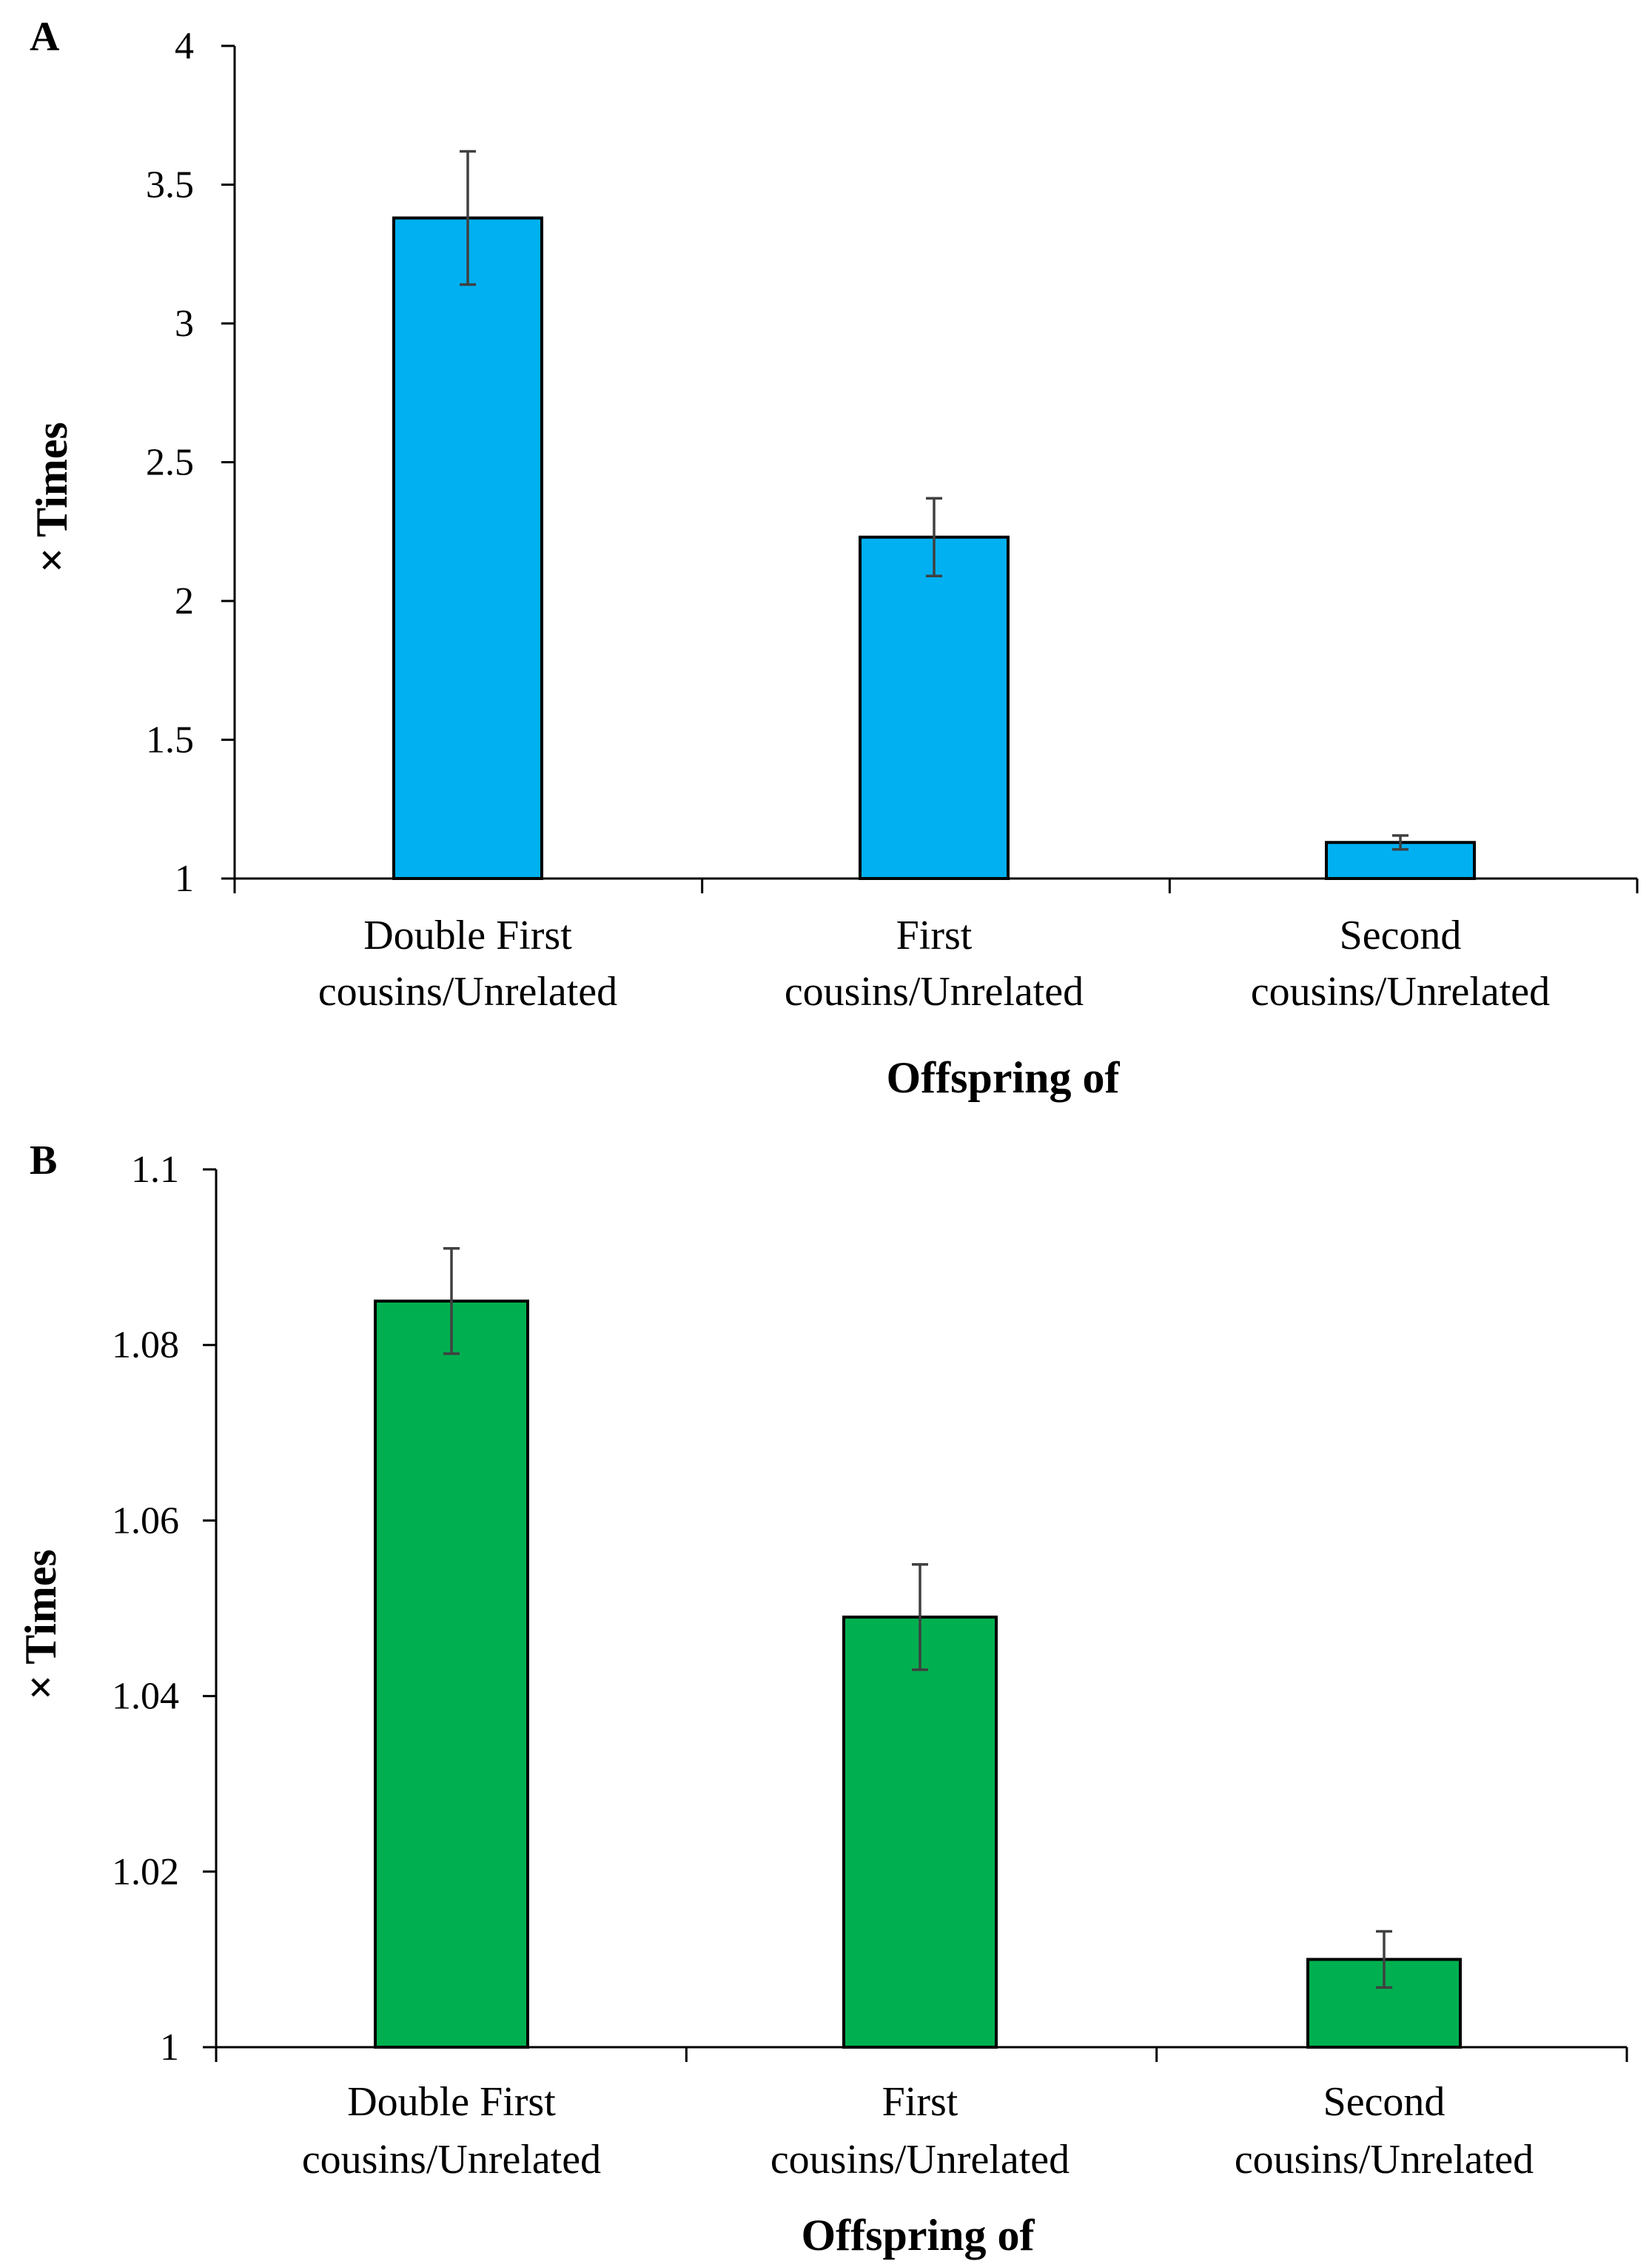  Describe the element at coordinates (184, 601) in the screenshot. I see `y-tick-label: 2` at that location.